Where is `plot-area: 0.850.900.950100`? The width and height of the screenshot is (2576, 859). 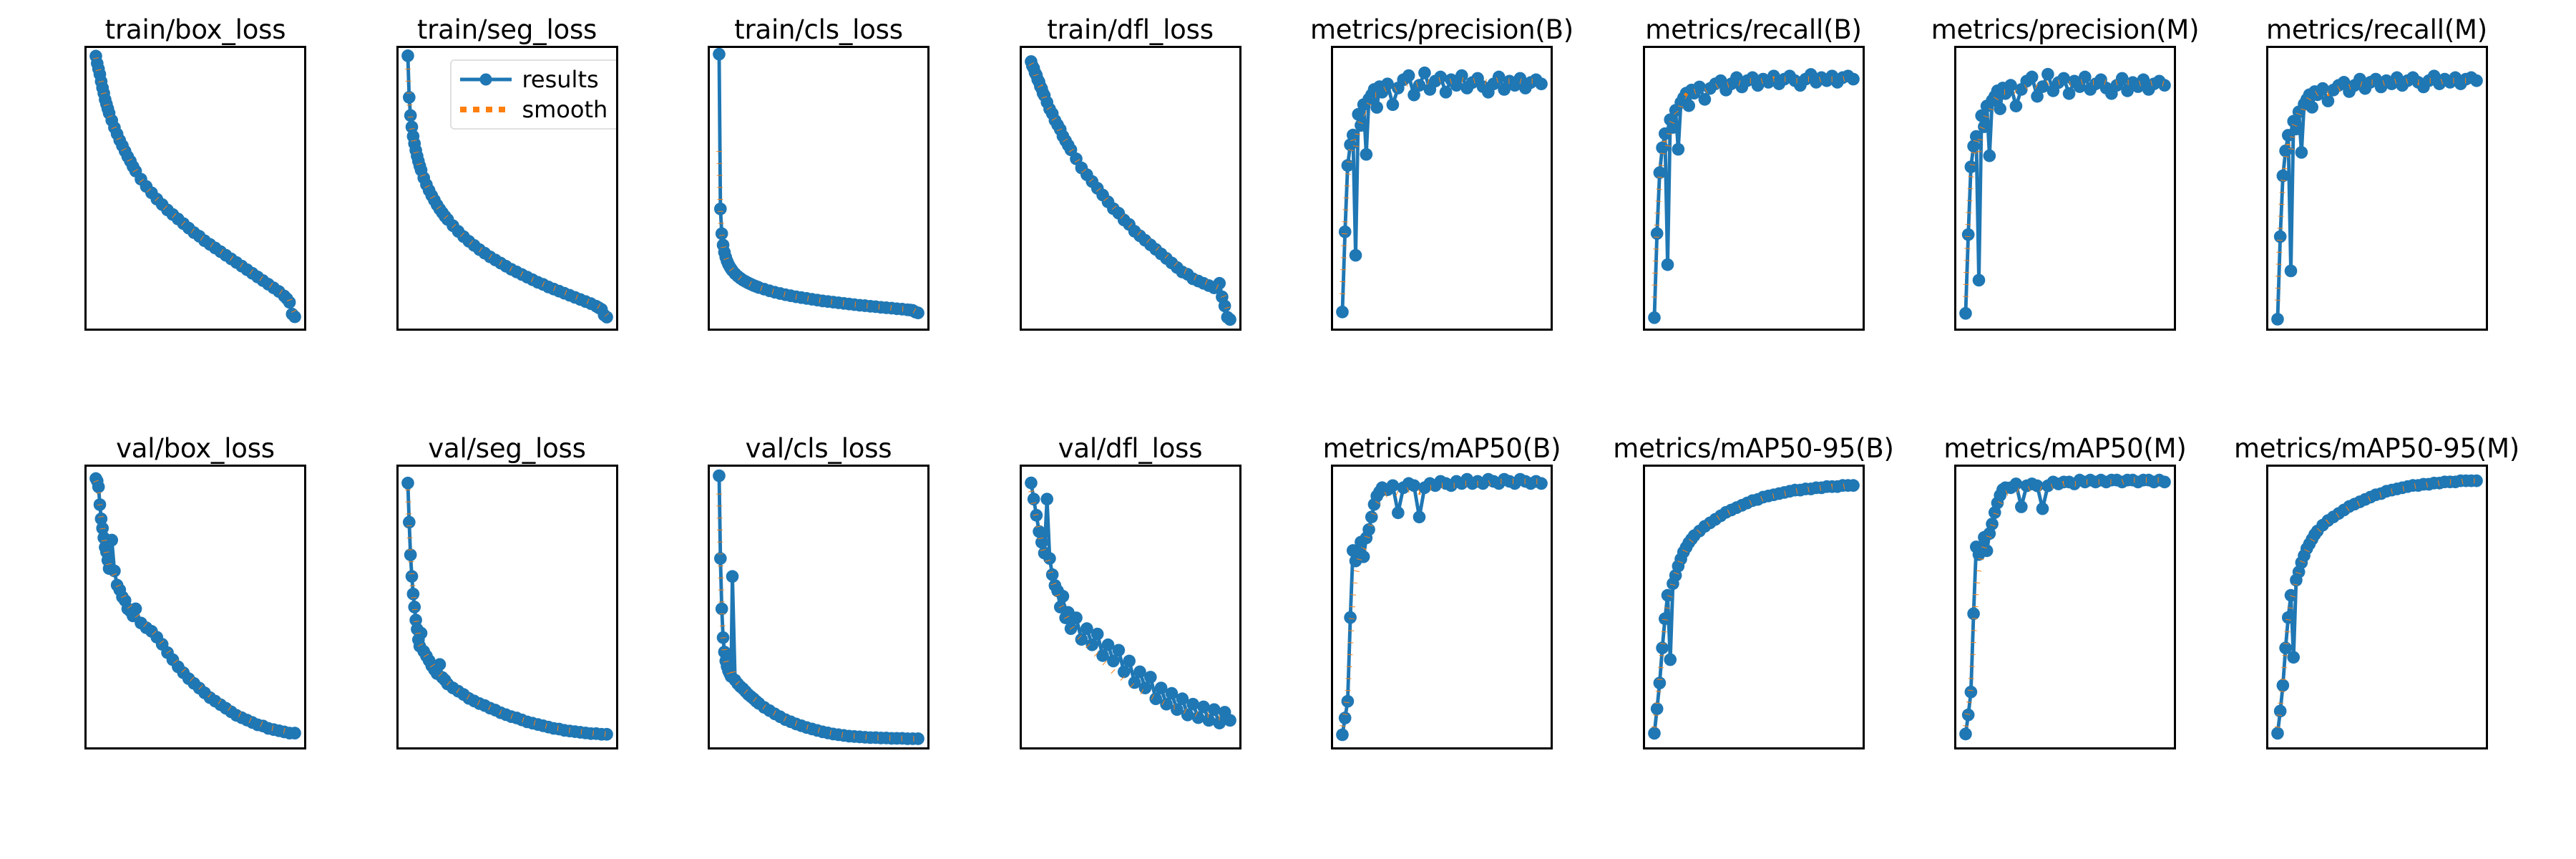
plot-area: 0.850.900.950100 is located at coordinates (1753, 188).